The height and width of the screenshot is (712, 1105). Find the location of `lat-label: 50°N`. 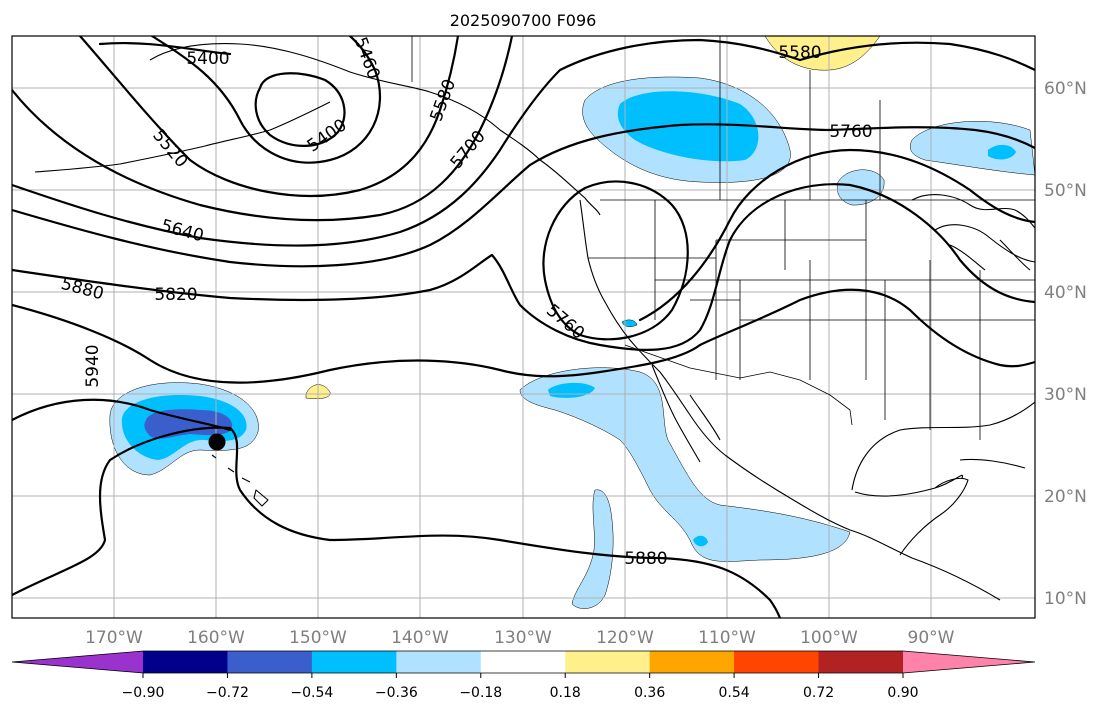

lat-label: 50°N is located at coordinates (1065, 191).